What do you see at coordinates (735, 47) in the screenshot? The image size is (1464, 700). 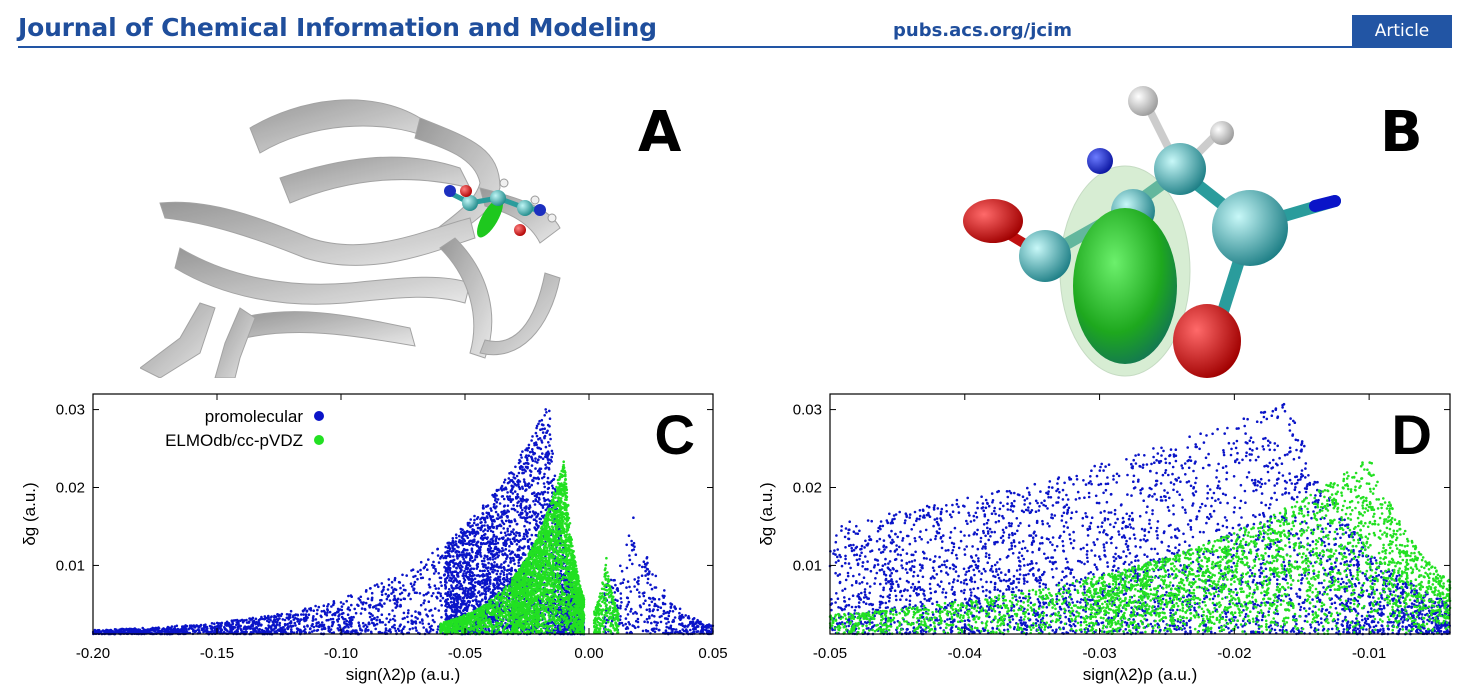 I see `header-rule` at bounding box center [735, 47].